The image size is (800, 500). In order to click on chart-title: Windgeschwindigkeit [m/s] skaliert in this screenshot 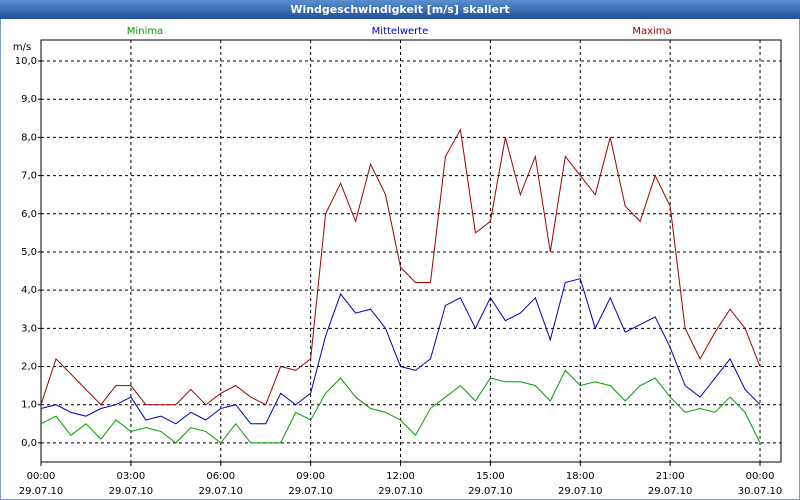, I will do `click(399, 9)`.